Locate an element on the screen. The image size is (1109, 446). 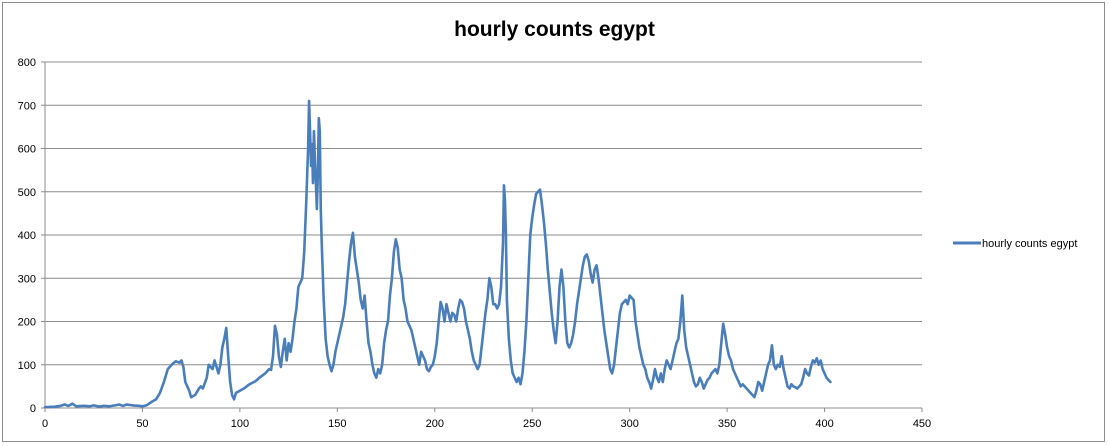
x-tick-label: 100 is located at coordinates (240, 424).